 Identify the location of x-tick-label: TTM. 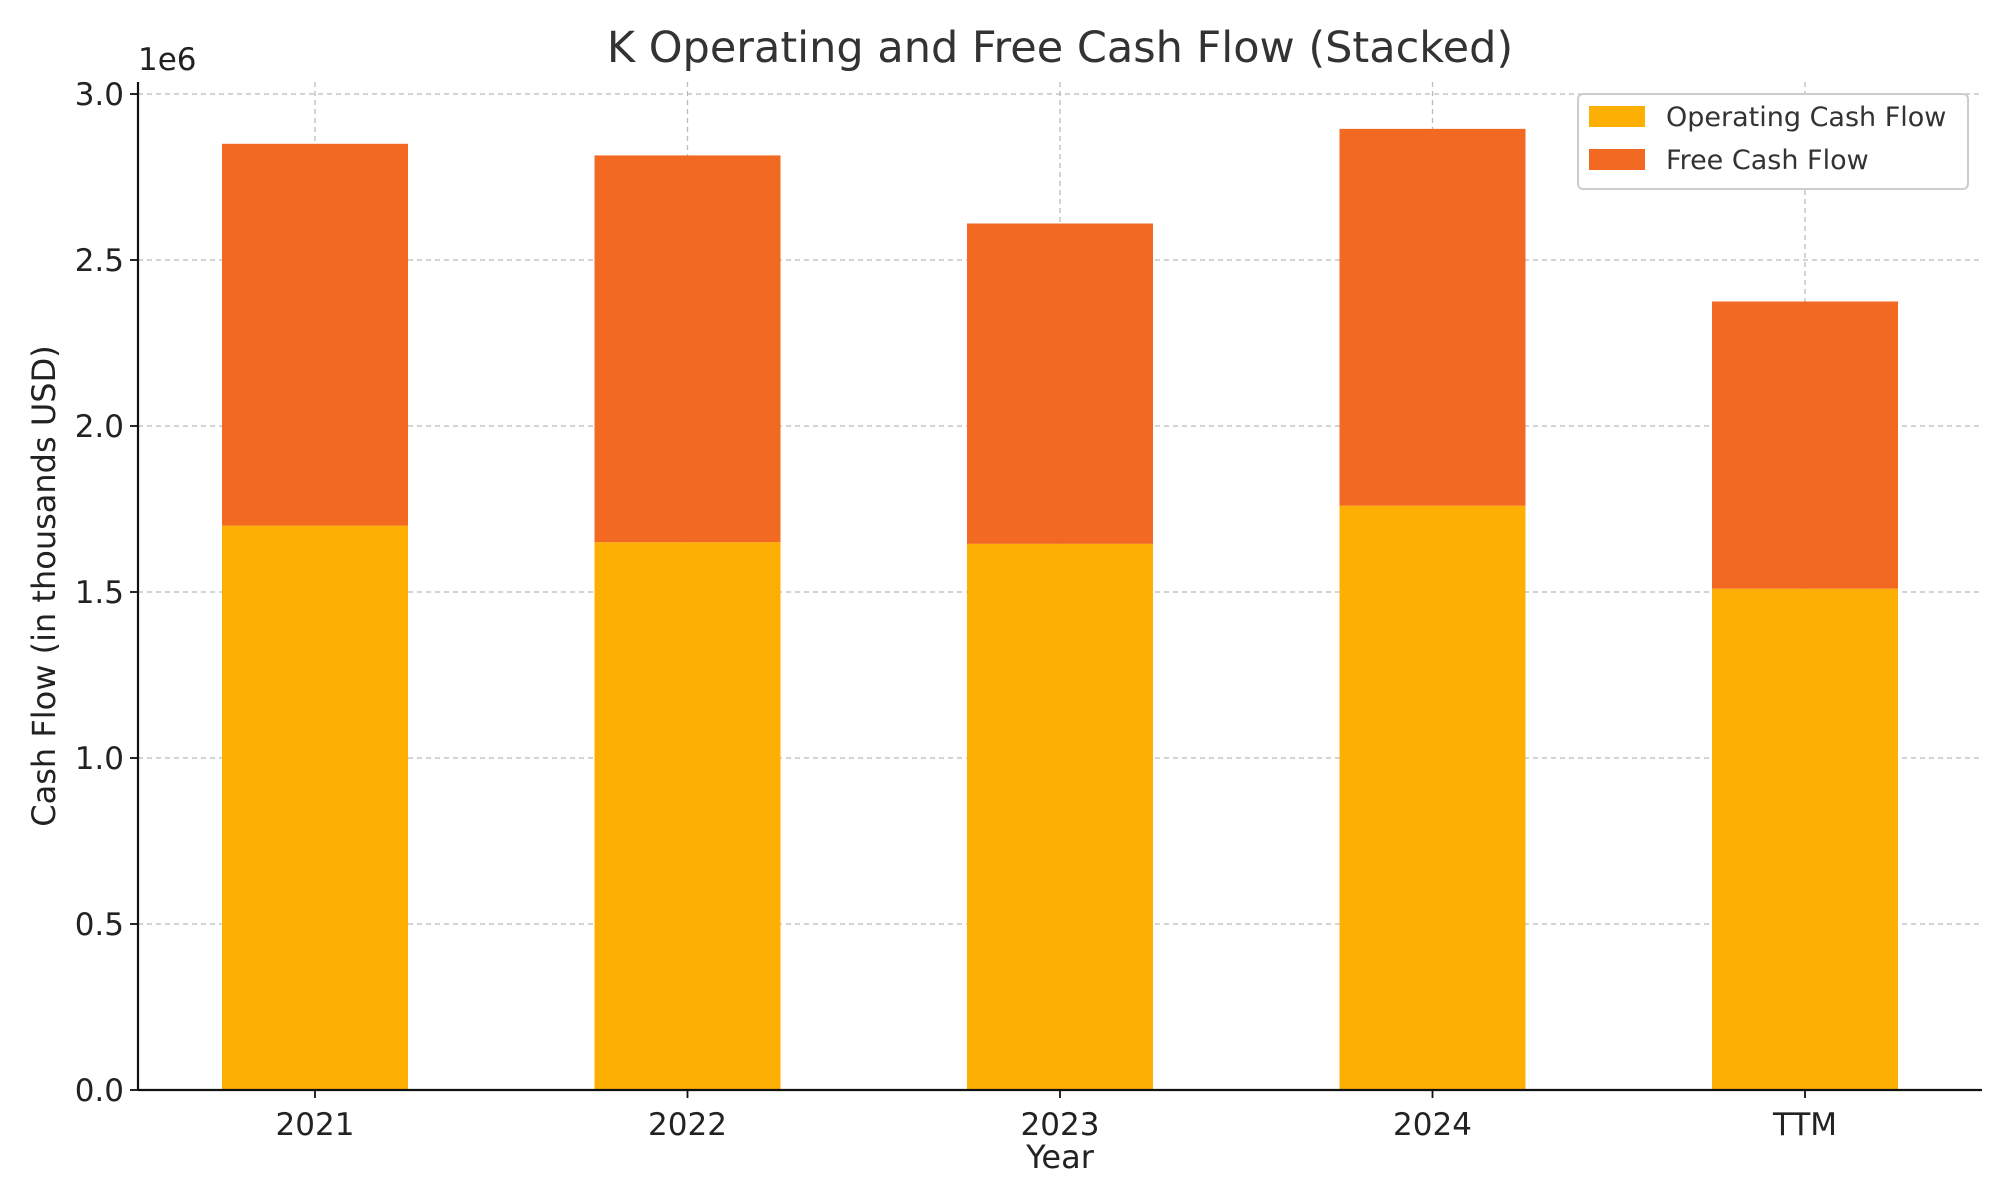
(1804, 1125).